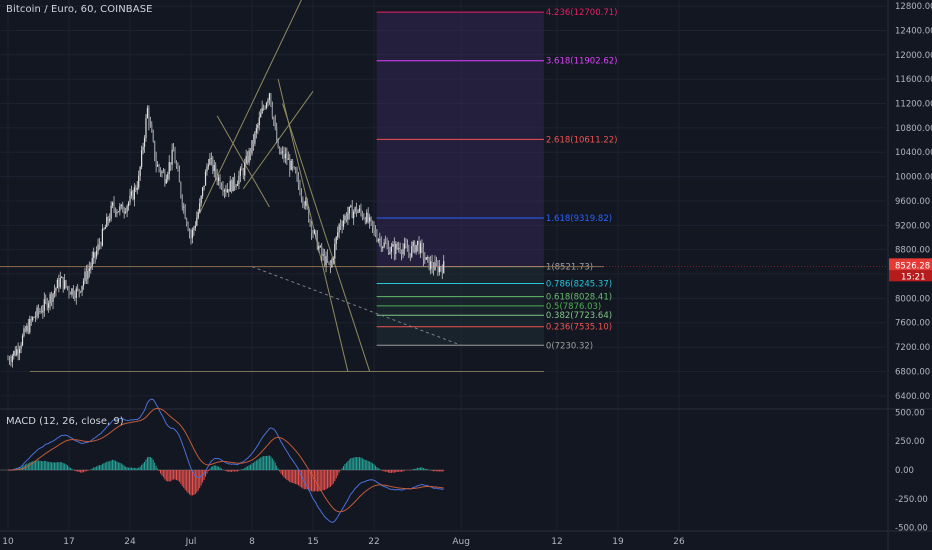 Image resolution: width=932 pixels, height=550 pixels. Describe the element at coordinates (569, 346) in the screenshot. I see `fib-level-label: 0(7230.32)` at that location.